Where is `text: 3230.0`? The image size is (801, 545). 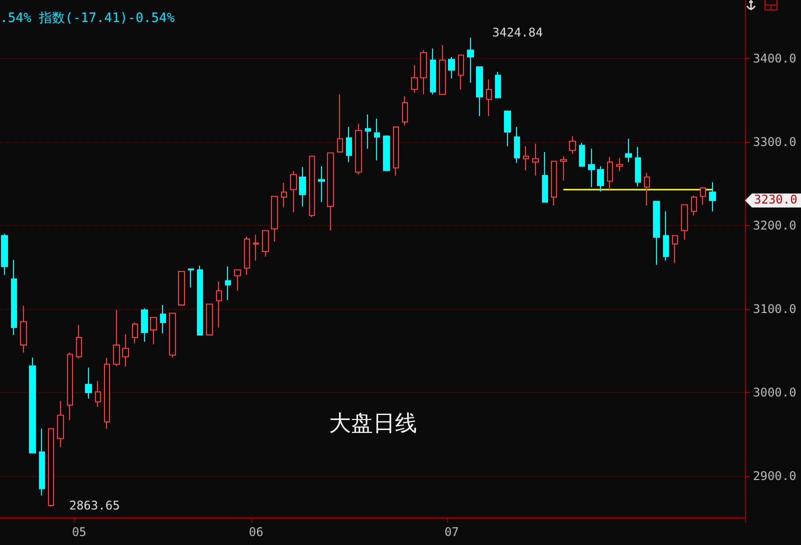 text: 3230.0 is located at coordinates (776, 199).